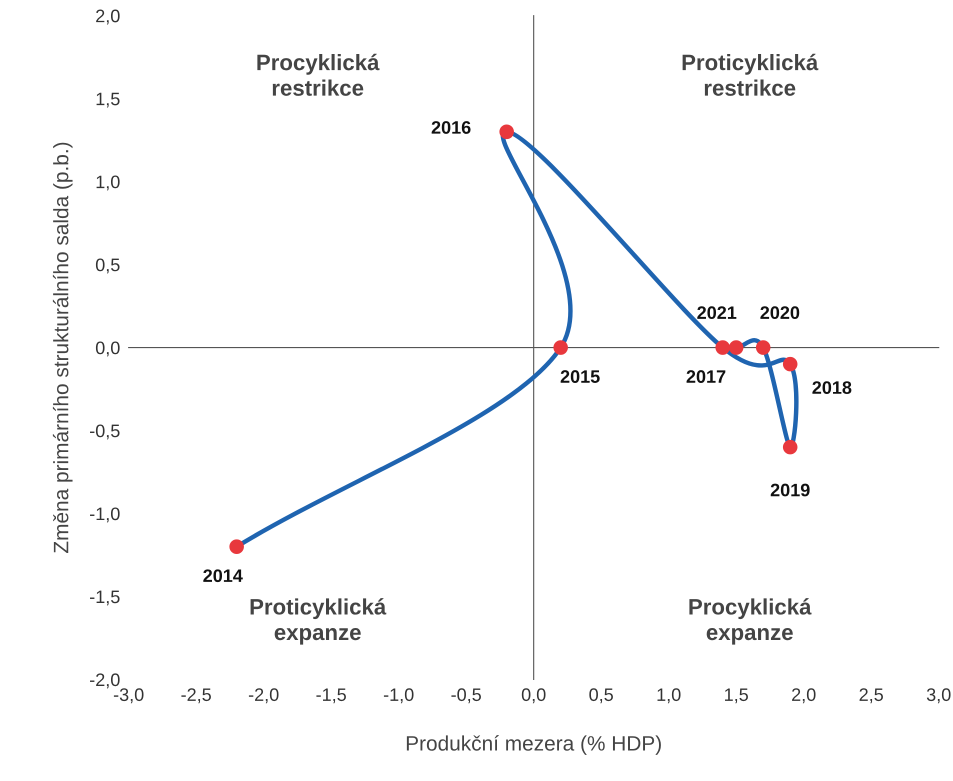  What do you see at coordinates (533, 745) in the screenshot?
I see `x-axis-title: Produkční mezera (% HDP)` at bounding box center [533, 745].